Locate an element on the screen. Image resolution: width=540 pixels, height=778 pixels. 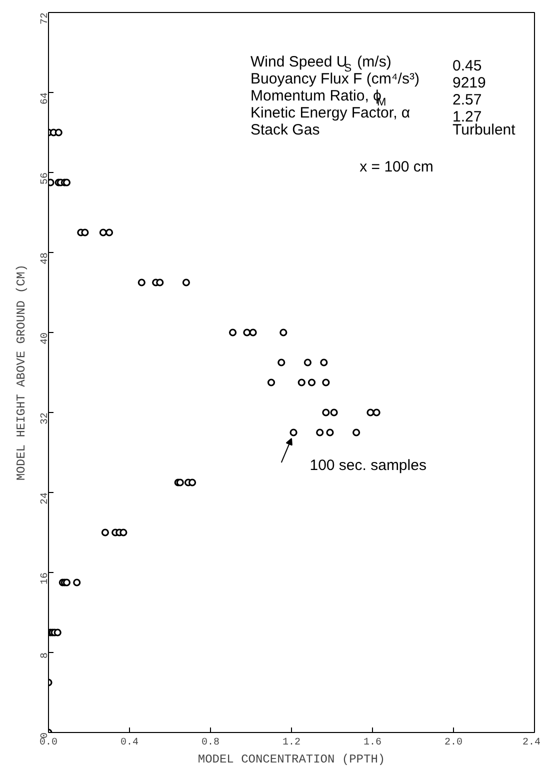
annotation: Buoyancy Flux F (cm⁴/s³) is located at coordinates (335, 79).